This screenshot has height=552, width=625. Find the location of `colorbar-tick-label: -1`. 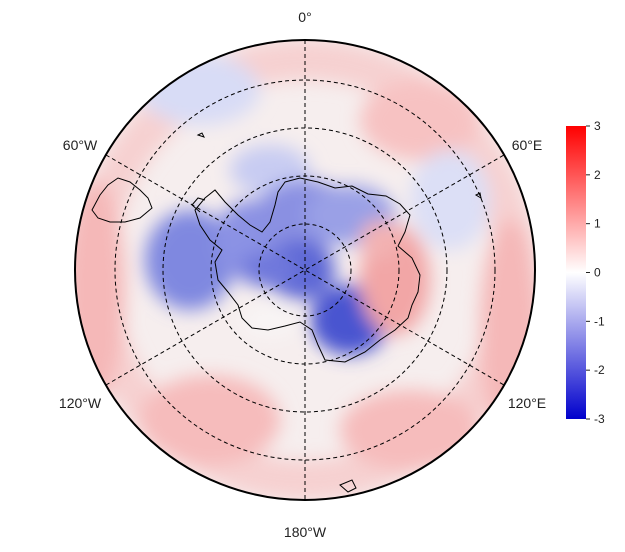

colorbar-tick-label: -1 is located at coordinates (599, 321).